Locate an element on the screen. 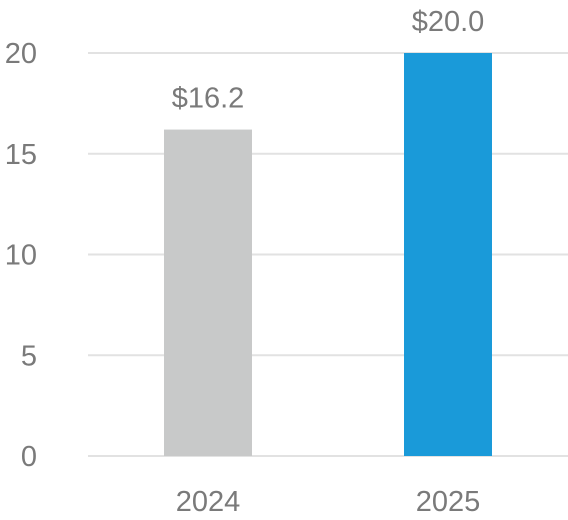  data-label-2025: $20.0 is located at coordinates (448, 22).